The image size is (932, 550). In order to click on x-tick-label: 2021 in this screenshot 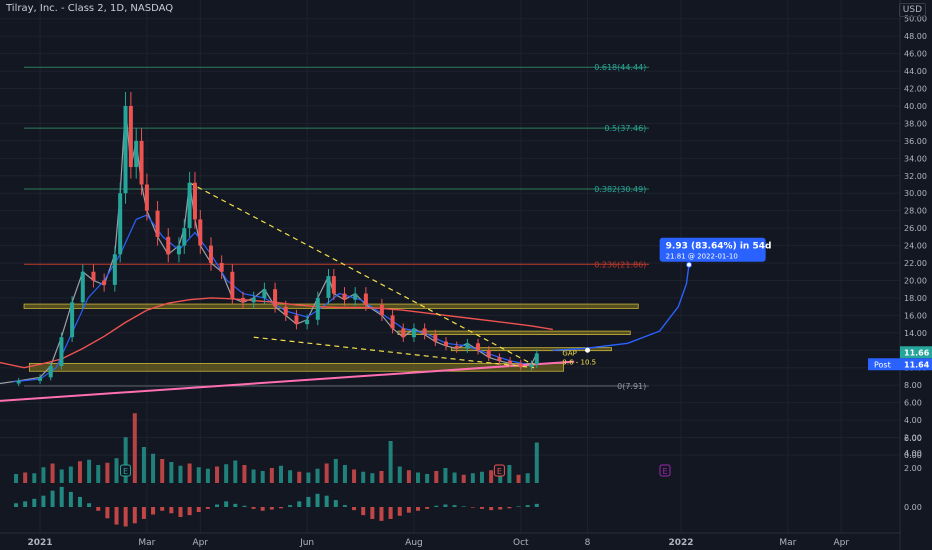, I will do `click(40, 543)`.